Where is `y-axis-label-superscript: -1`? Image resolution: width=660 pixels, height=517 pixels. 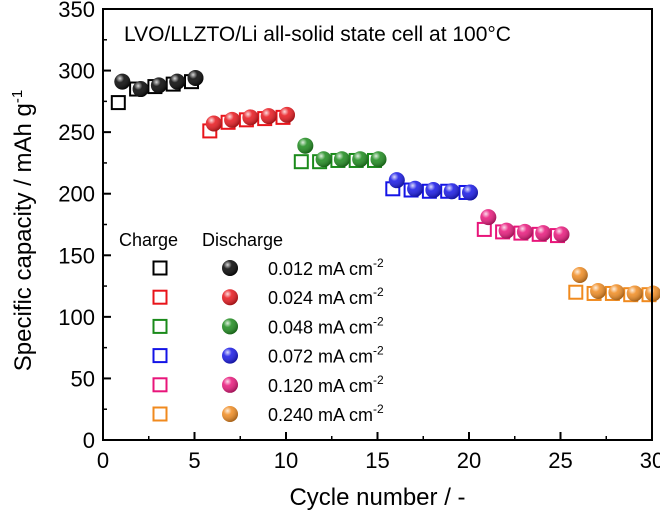
y-axis-label-superscript: -1 is located at coordinates (17, 96).